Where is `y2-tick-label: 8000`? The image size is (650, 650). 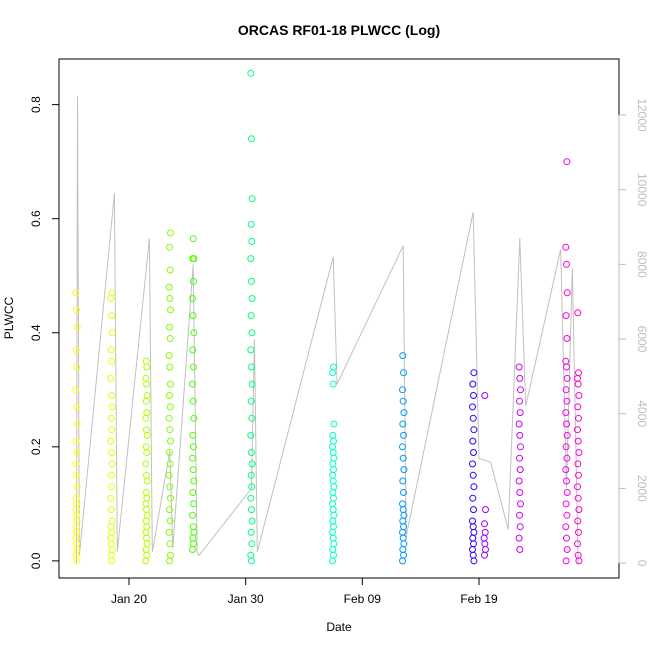 y2-tick-label: 8000 is located at coordinates (642, 264).